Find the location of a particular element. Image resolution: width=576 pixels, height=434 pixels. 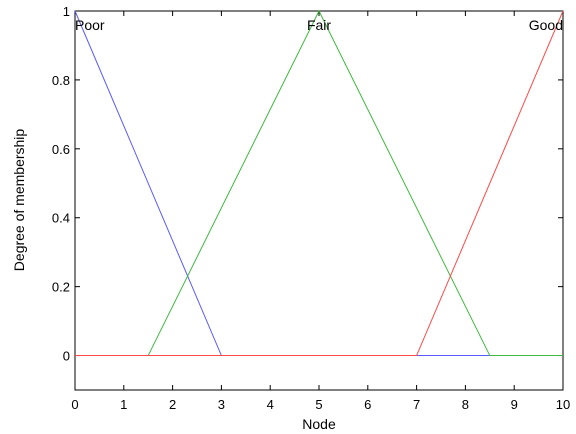

x-tick-label: 8 is located at coordinates (465, 404).